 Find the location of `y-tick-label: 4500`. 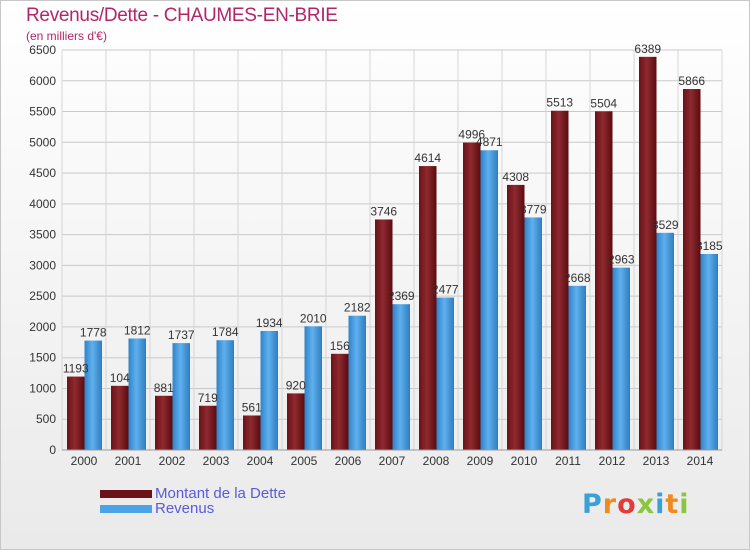

y-tick-label: 4500 is located at coordinates (42, 173).